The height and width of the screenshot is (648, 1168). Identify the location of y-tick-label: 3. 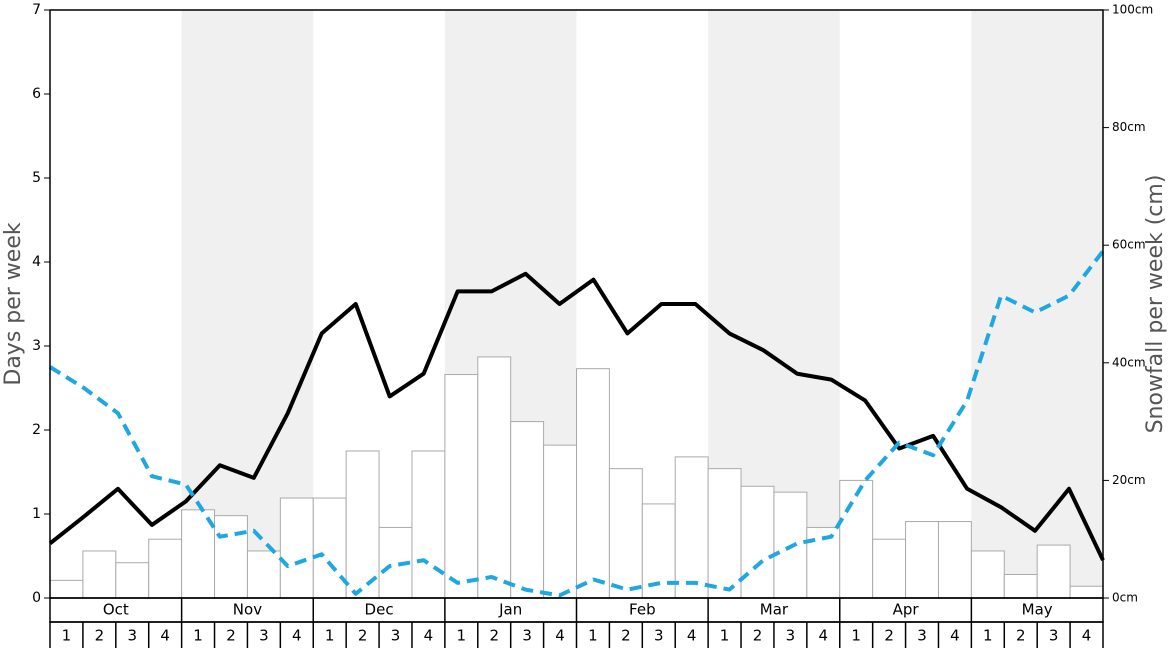
(36, 346).